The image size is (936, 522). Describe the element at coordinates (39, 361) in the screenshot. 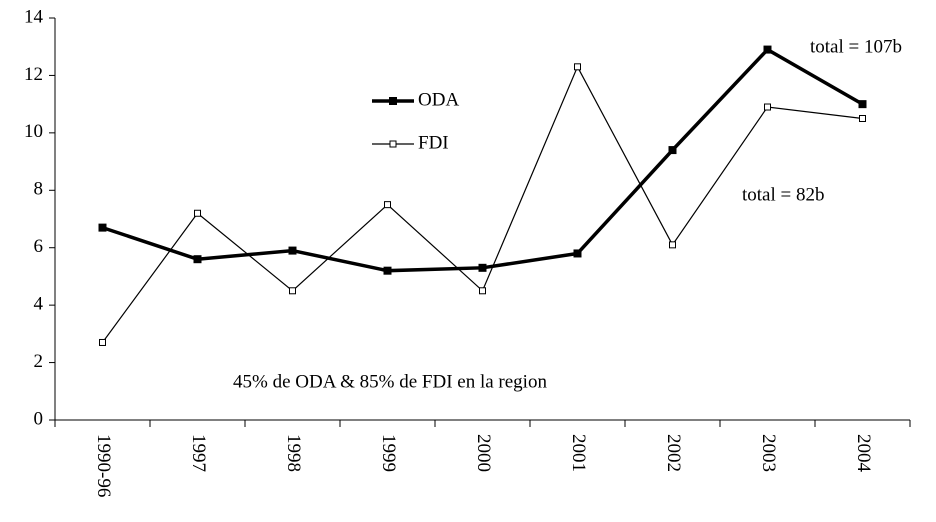

I see `y-tick-label: 2` at that location.